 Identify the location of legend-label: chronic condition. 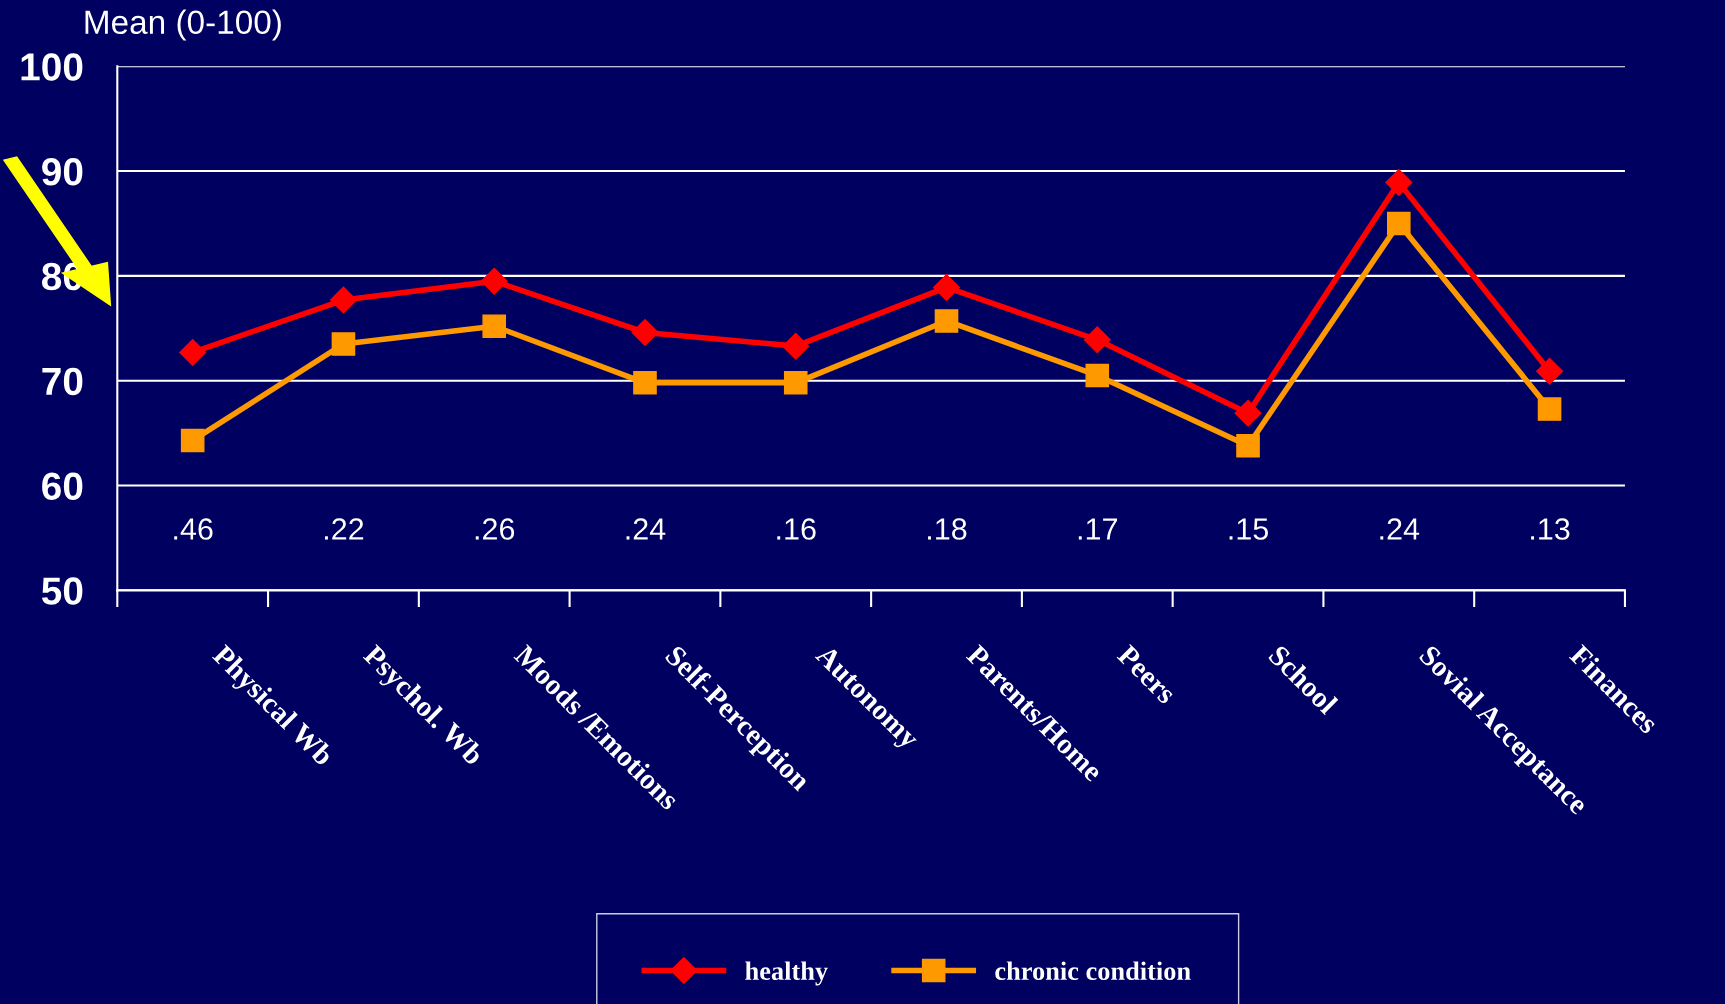
(1093, 971).